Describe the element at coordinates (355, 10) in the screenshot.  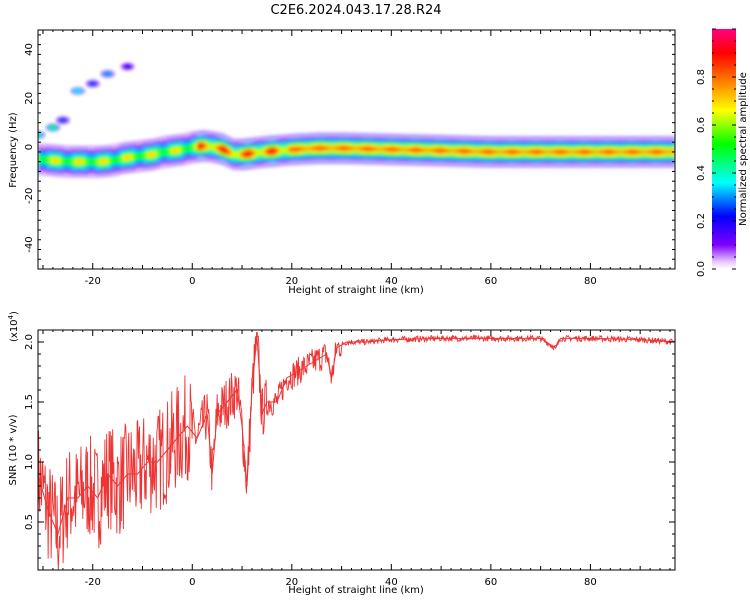
I see `figure-title: C2E6.2024.043.17.28.R24` at that location.